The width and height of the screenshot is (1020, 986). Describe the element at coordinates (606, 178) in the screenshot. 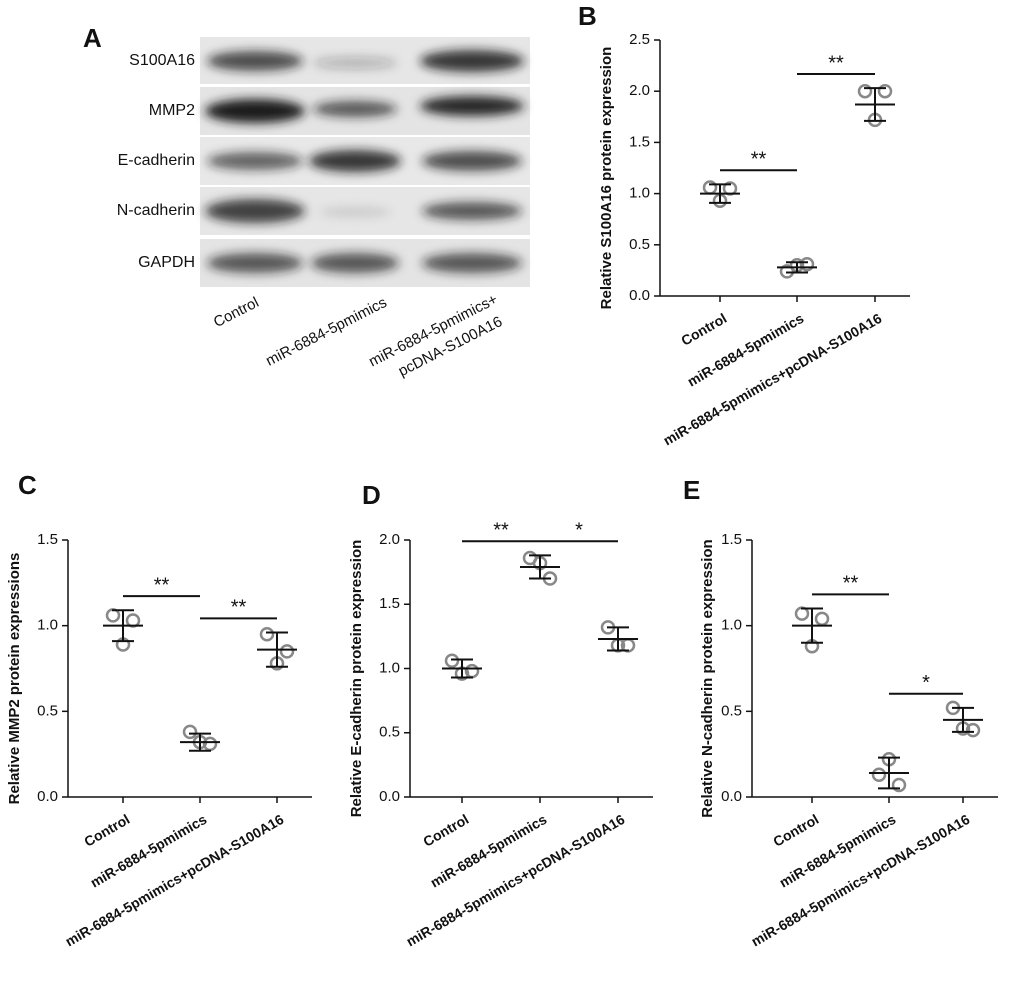

I see `y-axis-label: Relative S100A16 protein expression` at that location.